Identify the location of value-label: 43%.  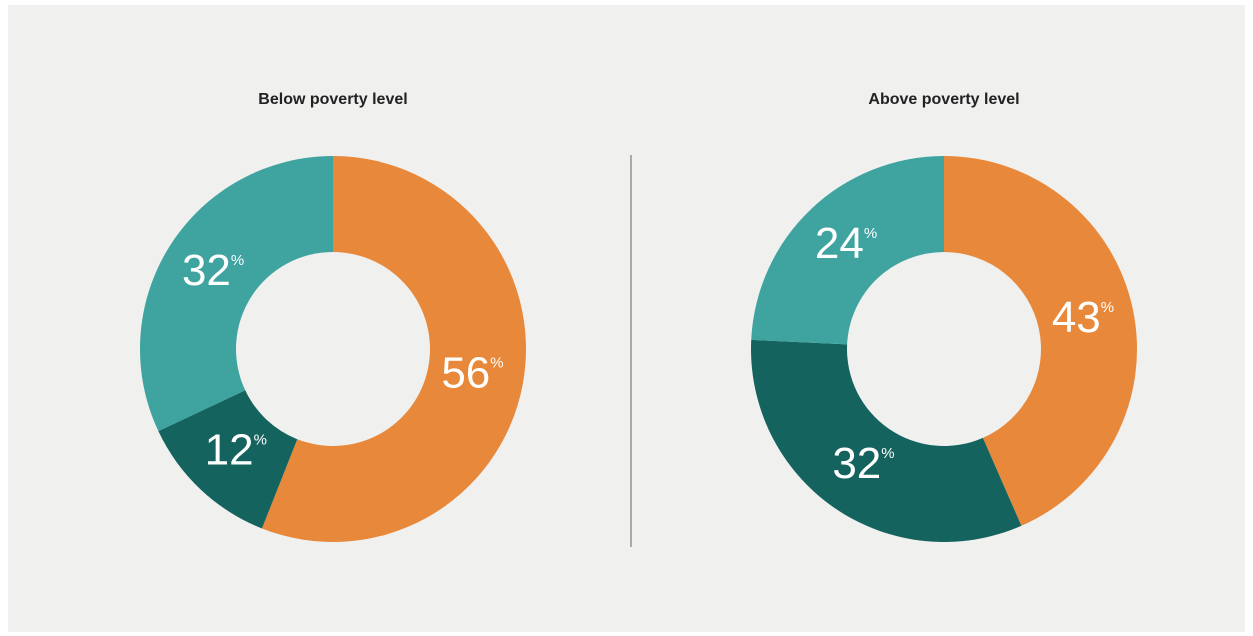
(1083, 317).